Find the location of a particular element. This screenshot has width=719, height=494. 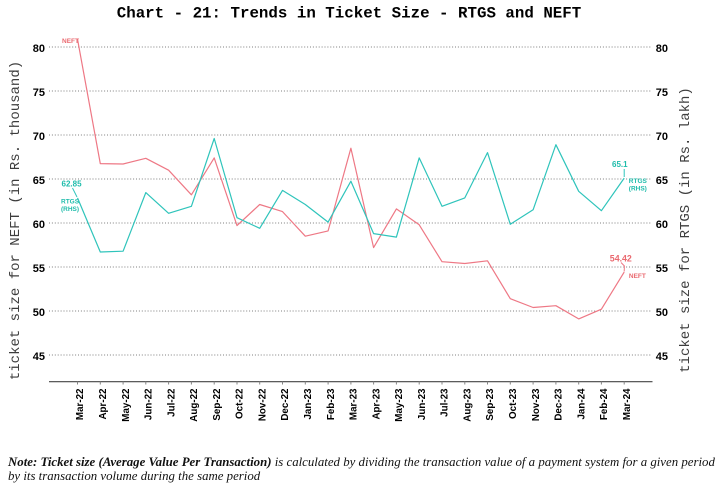

svg-text: Sep-22 is located at coordinates (217, 404).